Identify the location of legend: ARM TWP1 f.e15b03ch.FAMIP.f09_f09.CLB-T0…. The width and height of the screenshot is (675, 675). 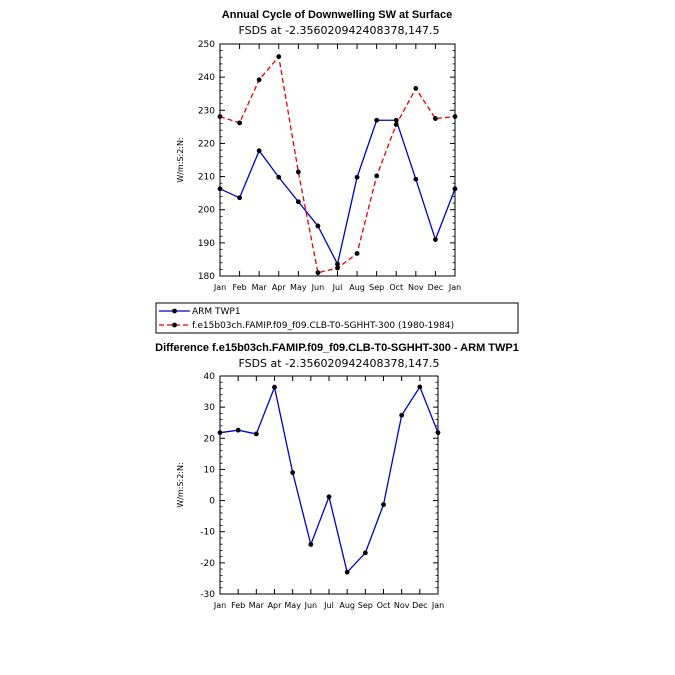
(337, 318).